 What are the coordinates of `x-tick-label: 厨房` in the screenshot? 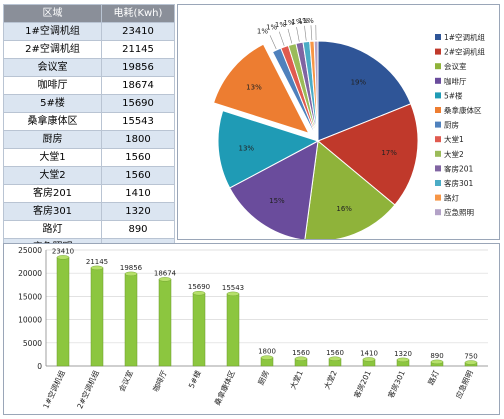 It's located at (262, 378).